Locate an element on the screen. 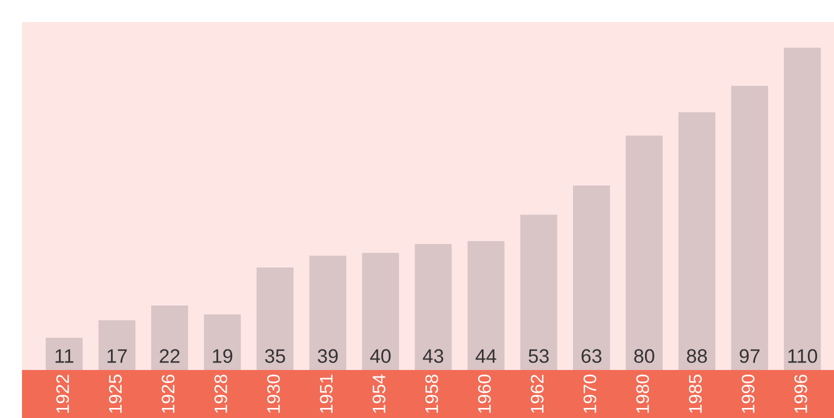  data-label: 11 is located at coordinates (65, 356).